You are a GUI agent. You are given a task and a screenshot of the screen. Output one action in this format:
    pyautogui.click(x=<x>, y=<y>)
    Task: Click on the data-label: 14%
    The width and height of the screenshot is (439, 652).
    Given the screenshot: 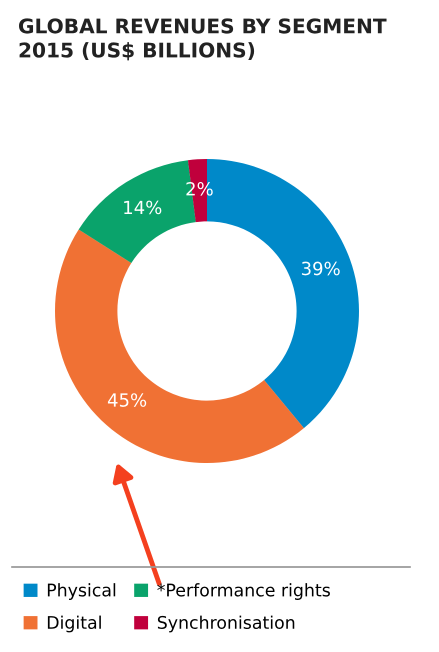 What is the action you would take?
    pyautogui.click(x=143, y=207)
    